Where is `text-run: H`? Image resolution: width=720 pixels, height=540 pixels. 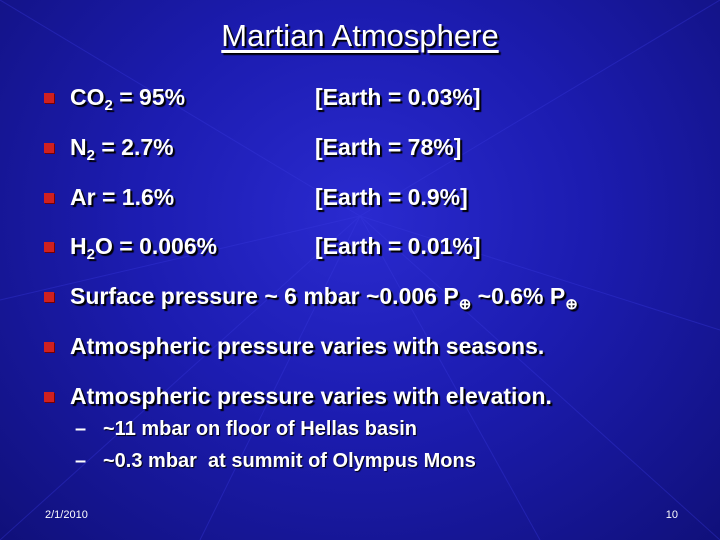 text-run: H is located at coordinates (78, 246).